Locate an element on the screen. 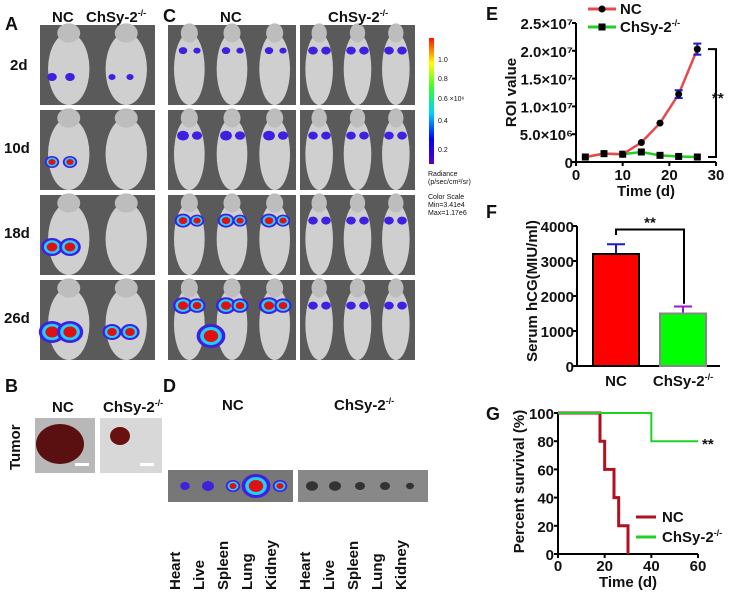 The image size is (737, 597). tumor-label: Tumor is located at coordinates (15, 447).